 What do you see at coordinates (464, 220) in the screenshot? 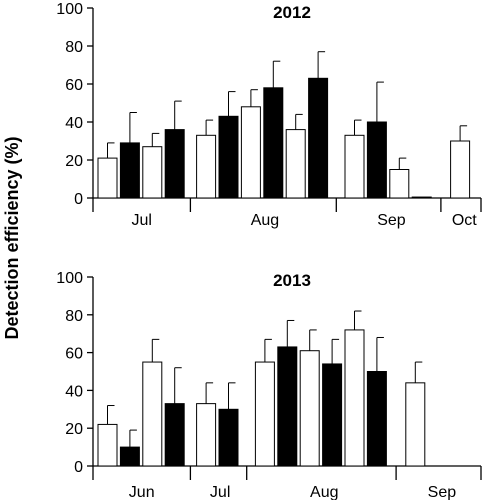
I see `x-month-label: Oct` at bounding box center [464, 220].